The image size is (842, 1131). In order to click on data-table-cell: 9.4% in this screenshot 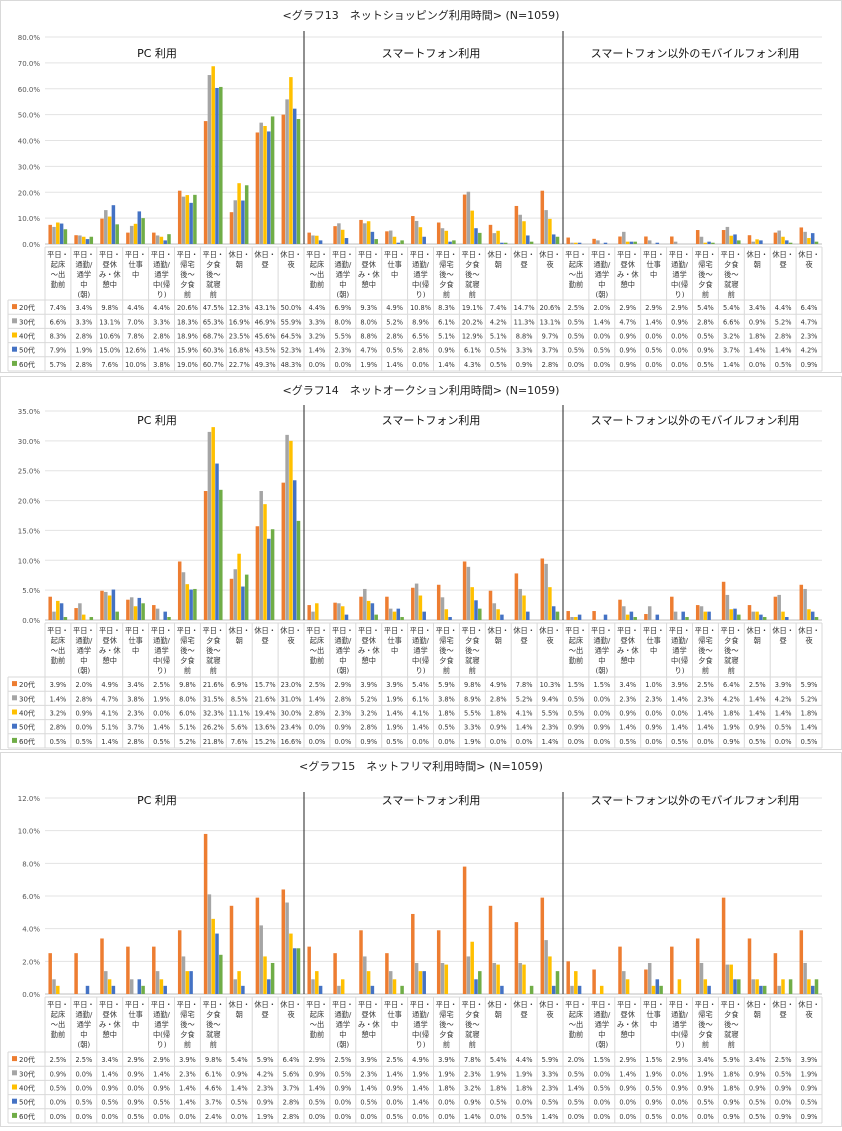, I will do `click(550, 699)`.